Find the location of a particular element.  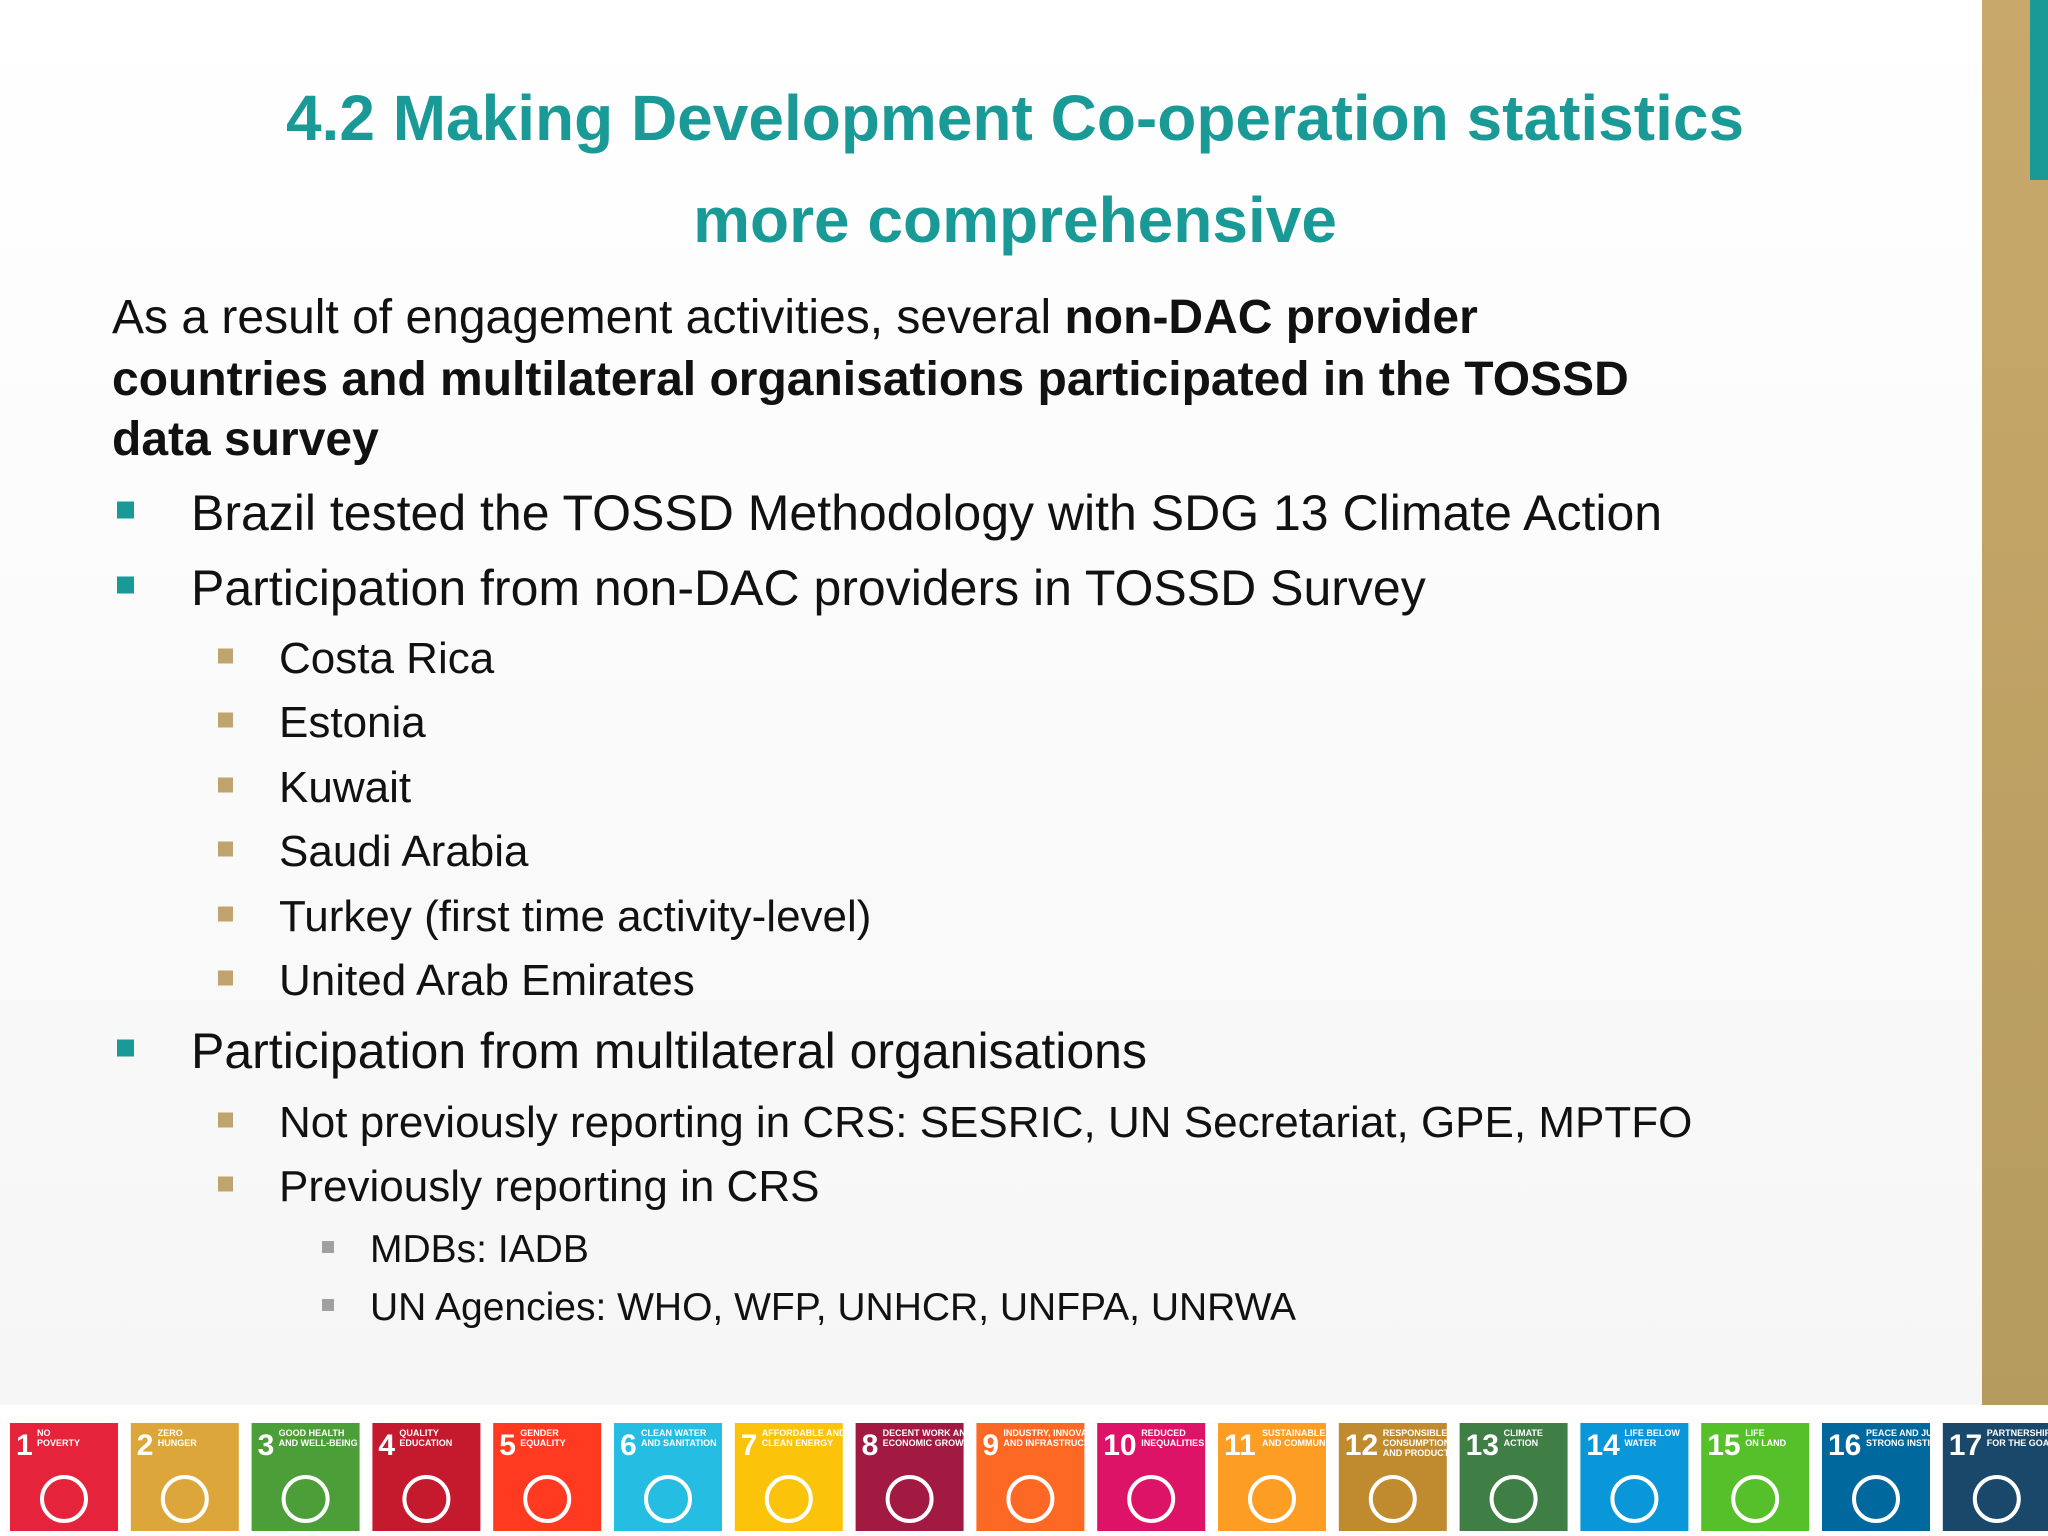

bullet-text: Saudi Arabia is located at coordinates (404, 851).